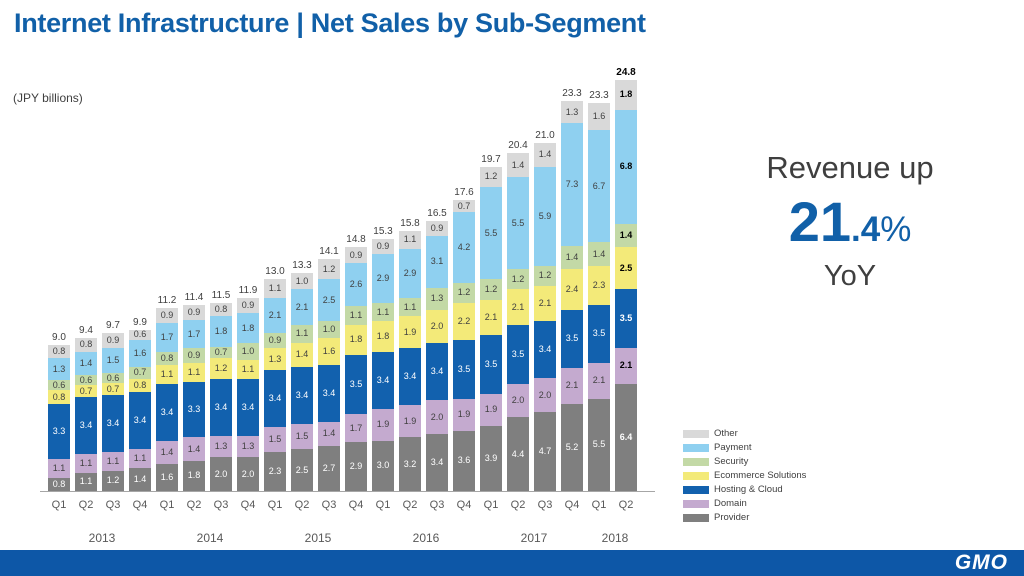 The image size is (1024, 576). What do you see at coordinates (726, 433) in the screenshot?
I see `legend-label: Other` at bounding box center [726, 433].